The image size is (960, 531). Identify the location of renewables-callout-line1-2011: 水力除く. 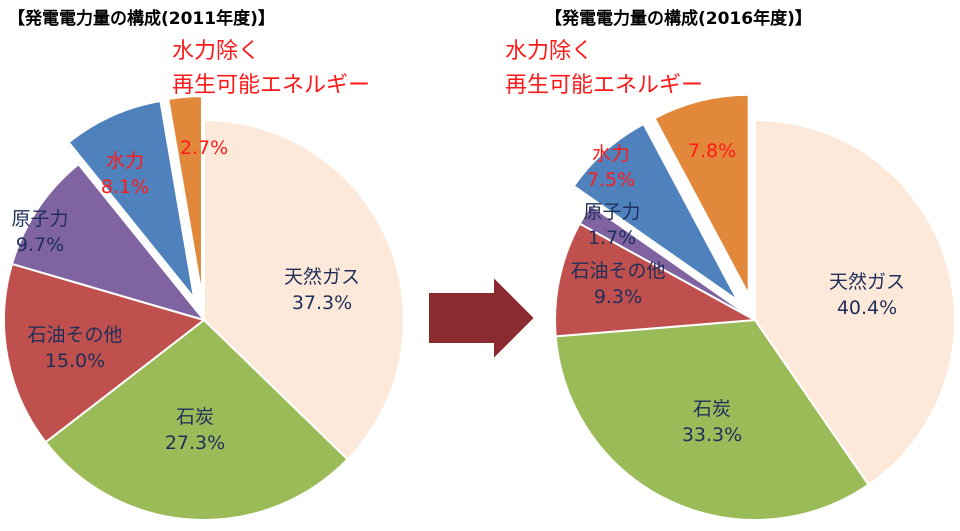
(216, 51).